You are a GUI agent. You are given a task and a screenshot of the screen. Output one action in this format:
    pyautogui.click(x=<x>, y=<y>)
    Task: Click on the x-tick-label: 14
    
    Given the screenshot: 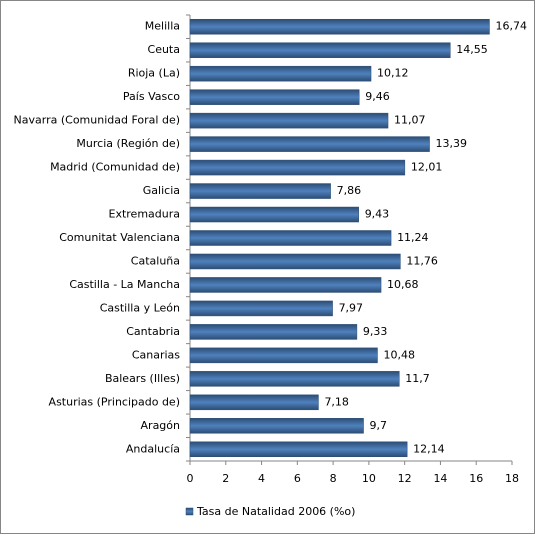 What is the action you would take?
    pyautogui.click(x=440, y=478)
    